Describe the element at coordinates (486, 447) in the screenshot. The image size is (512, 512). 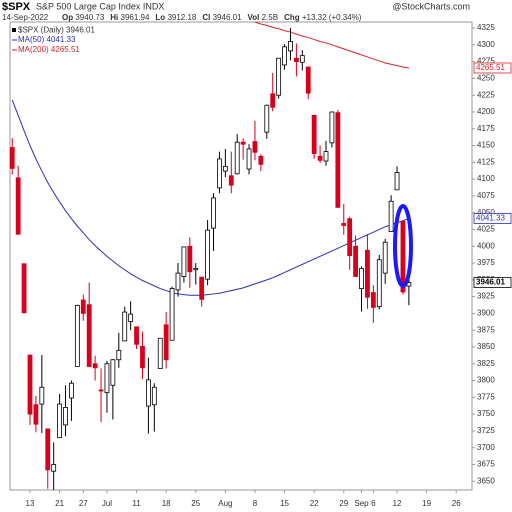
I see `y-tick-label: 3700` at that location.